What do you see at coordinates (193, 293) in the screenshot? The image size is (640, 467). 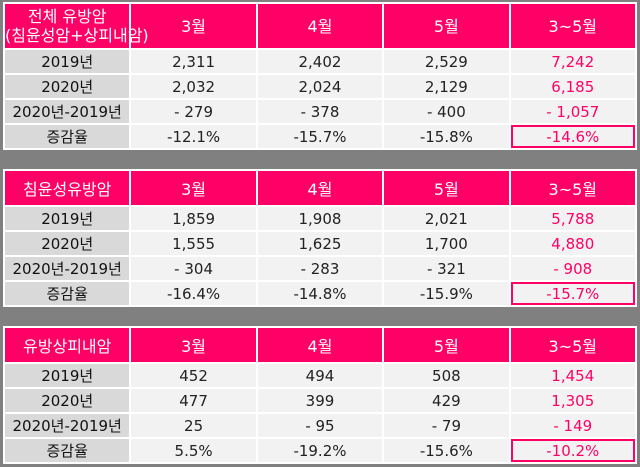 I see `value-cell: -16.4%` at bounding box center [193, 293].